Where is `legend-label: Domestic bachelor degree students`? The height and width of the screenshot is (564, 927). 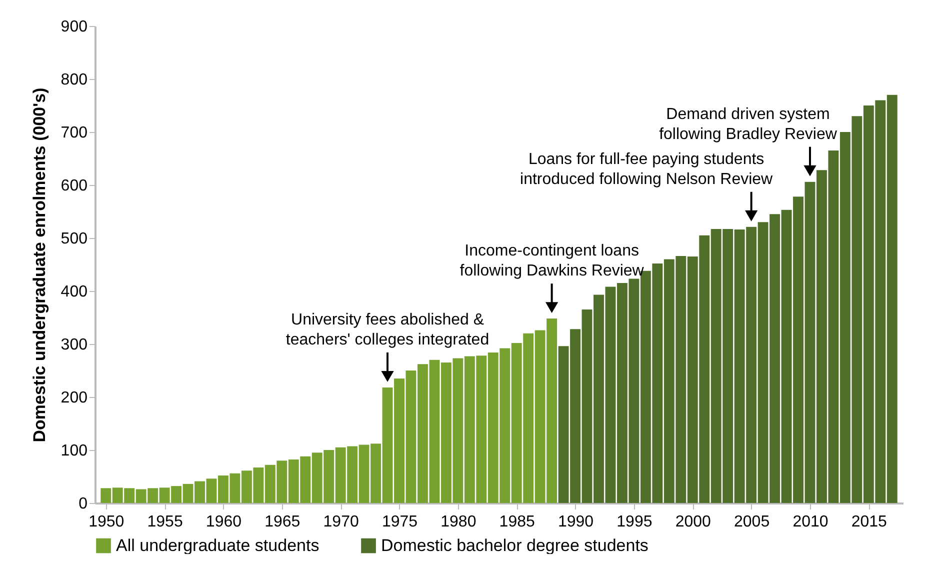 legend-label: Domestic bachelor degree students is located at coordinates (514, 545).